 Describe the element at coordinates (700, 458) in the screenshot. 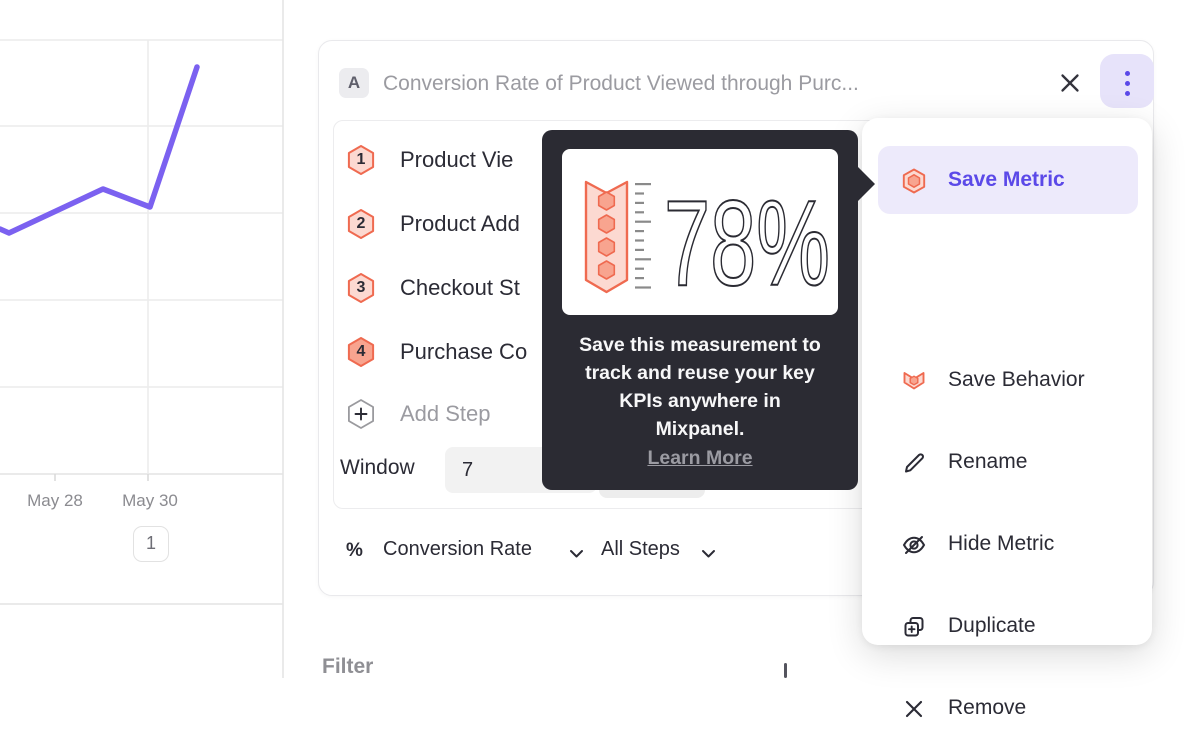

I see `learn-more-link: Learn More` at that location.